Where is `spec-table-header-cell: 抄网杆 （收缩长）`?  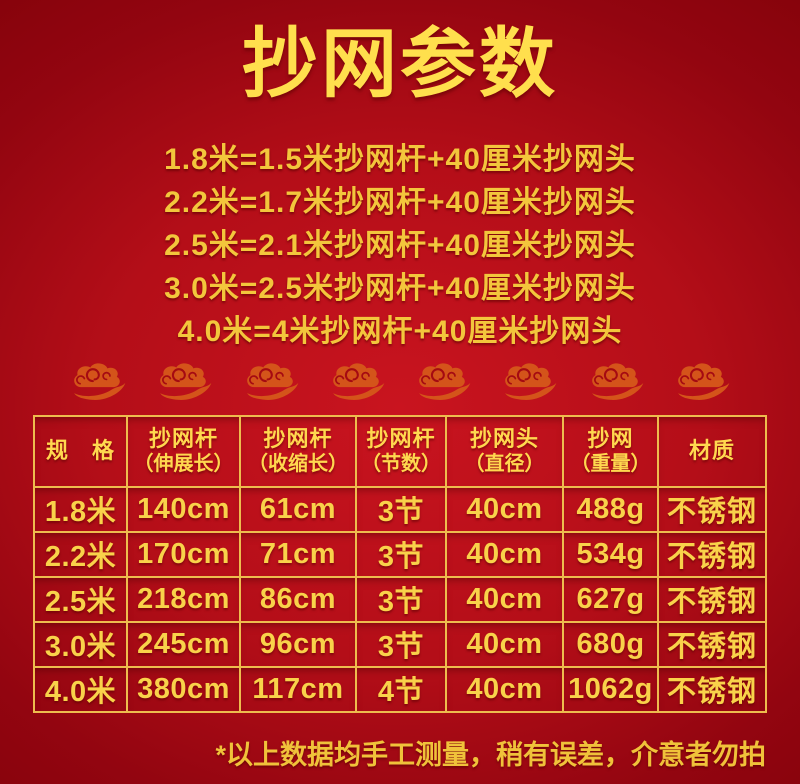
spec-table-header-cell: 抄网杆 （收缩长） is located at coordinates (298, 451).